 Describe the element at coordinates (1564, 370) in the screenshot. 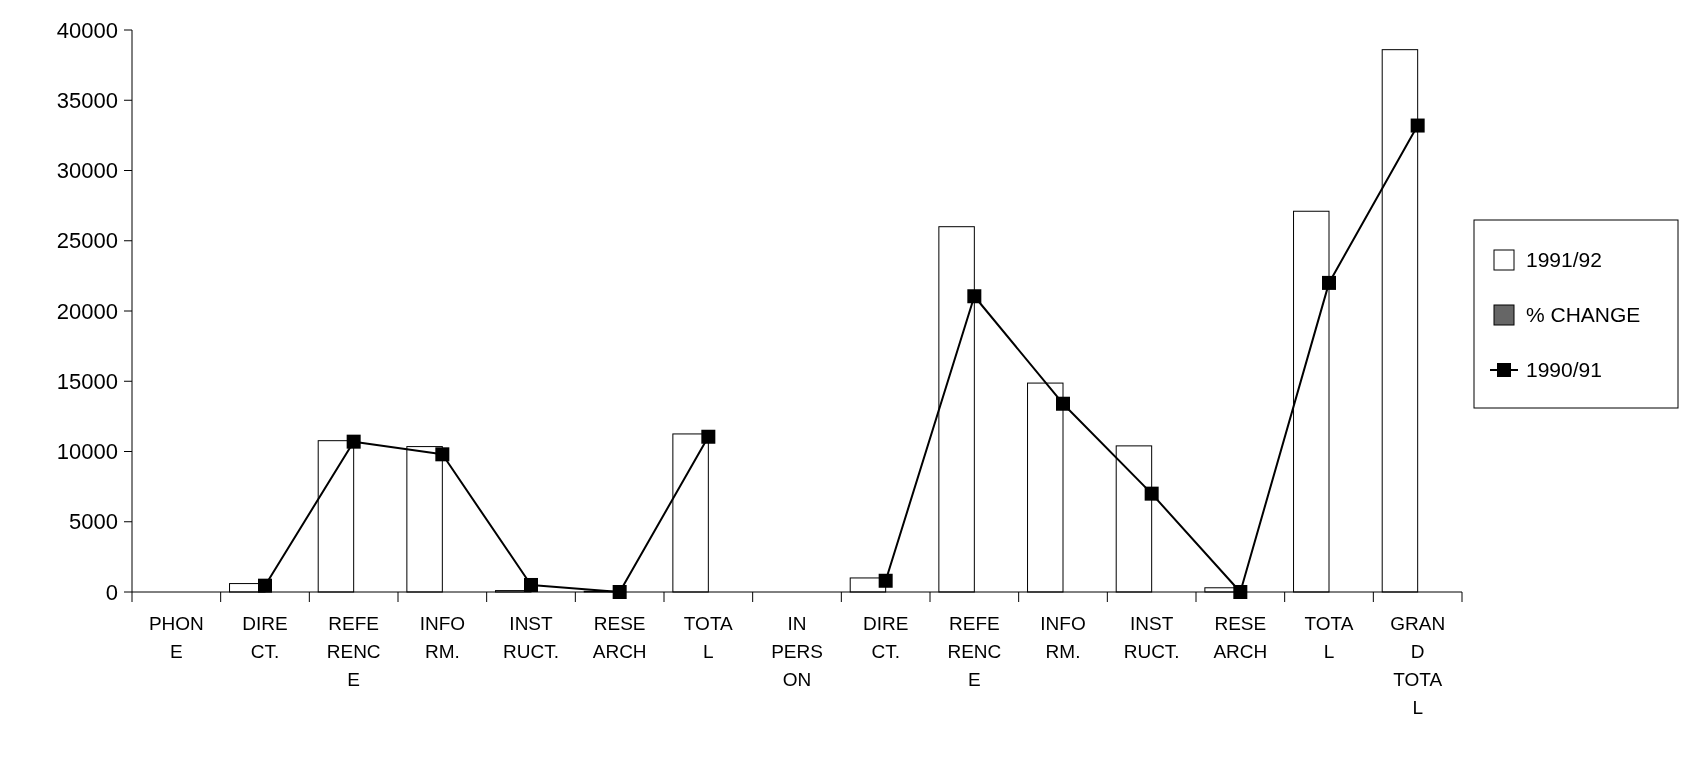

I see `legend-label: 1990/91` at that location.